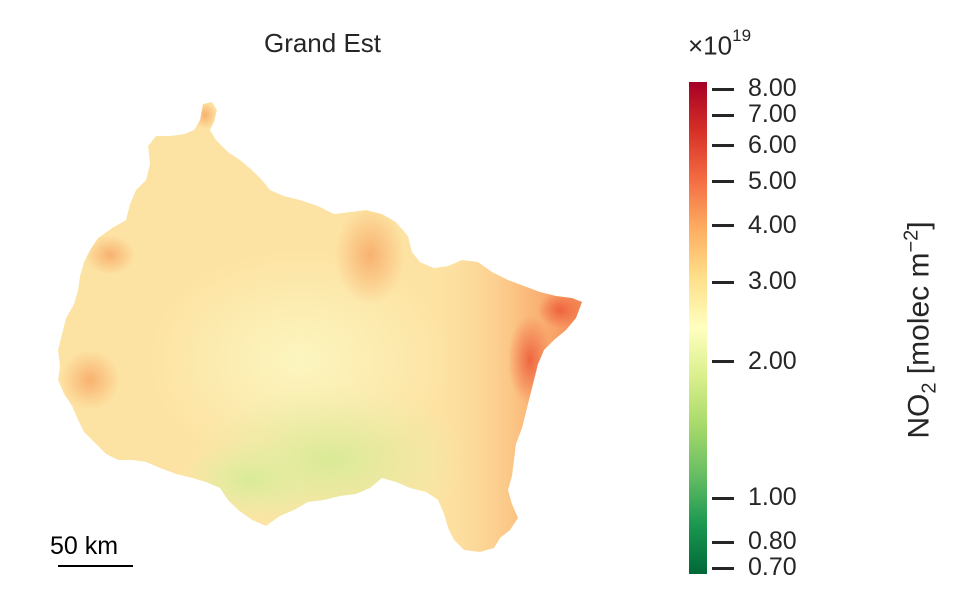  What do you see at coordinates (772, 360) in the screenshot?
I see `colorbar-tick-label: 2.00` at bounding box center [772, 360].